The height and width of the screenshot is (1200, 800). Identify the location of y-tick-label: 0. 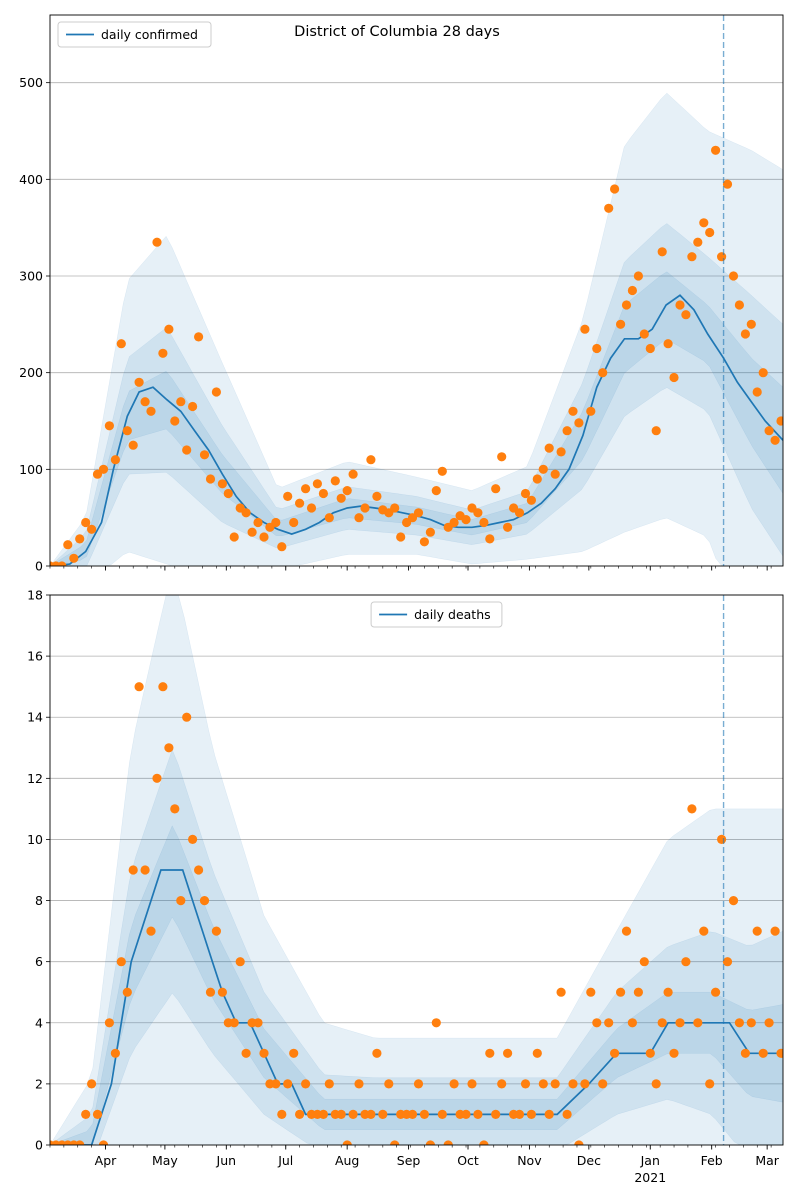
(39, 1145).